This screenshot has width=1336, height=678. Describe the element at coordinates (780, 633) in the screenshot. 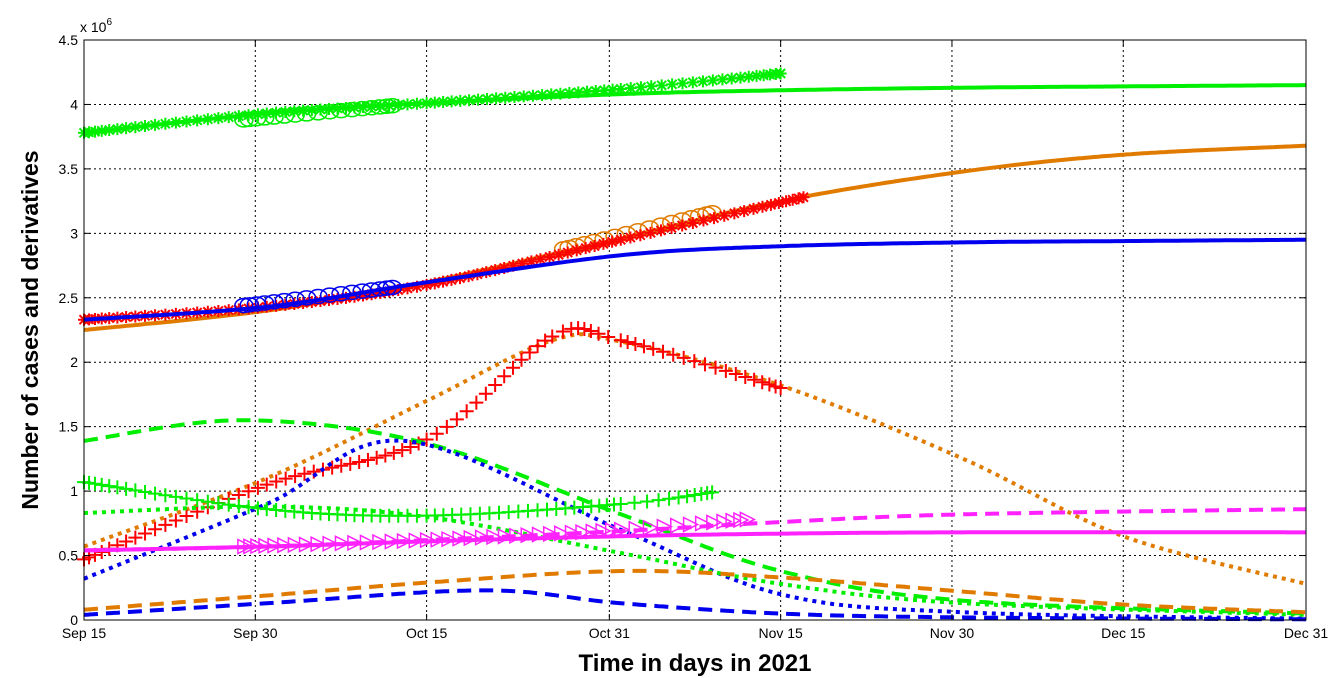

I see `x-tick-label: Nov 15` at that location.